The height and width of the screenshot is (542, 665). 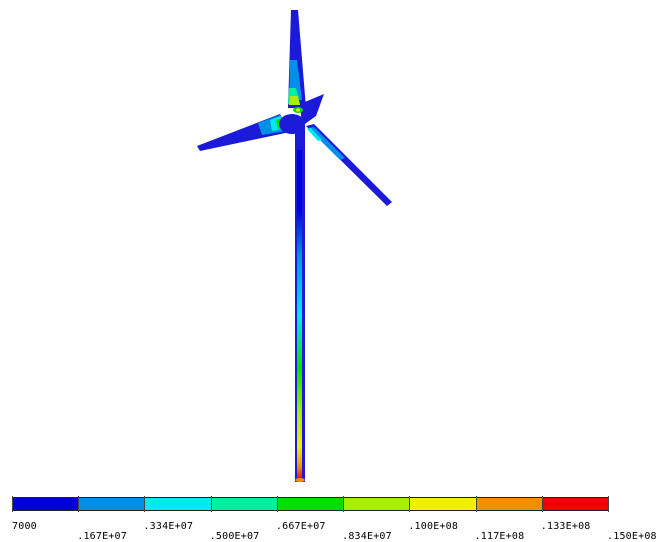 What do you see at coordinates (24, 526) in the screenshot?
I see `legend-label-0: 7000` at bounding box center [24, 526].